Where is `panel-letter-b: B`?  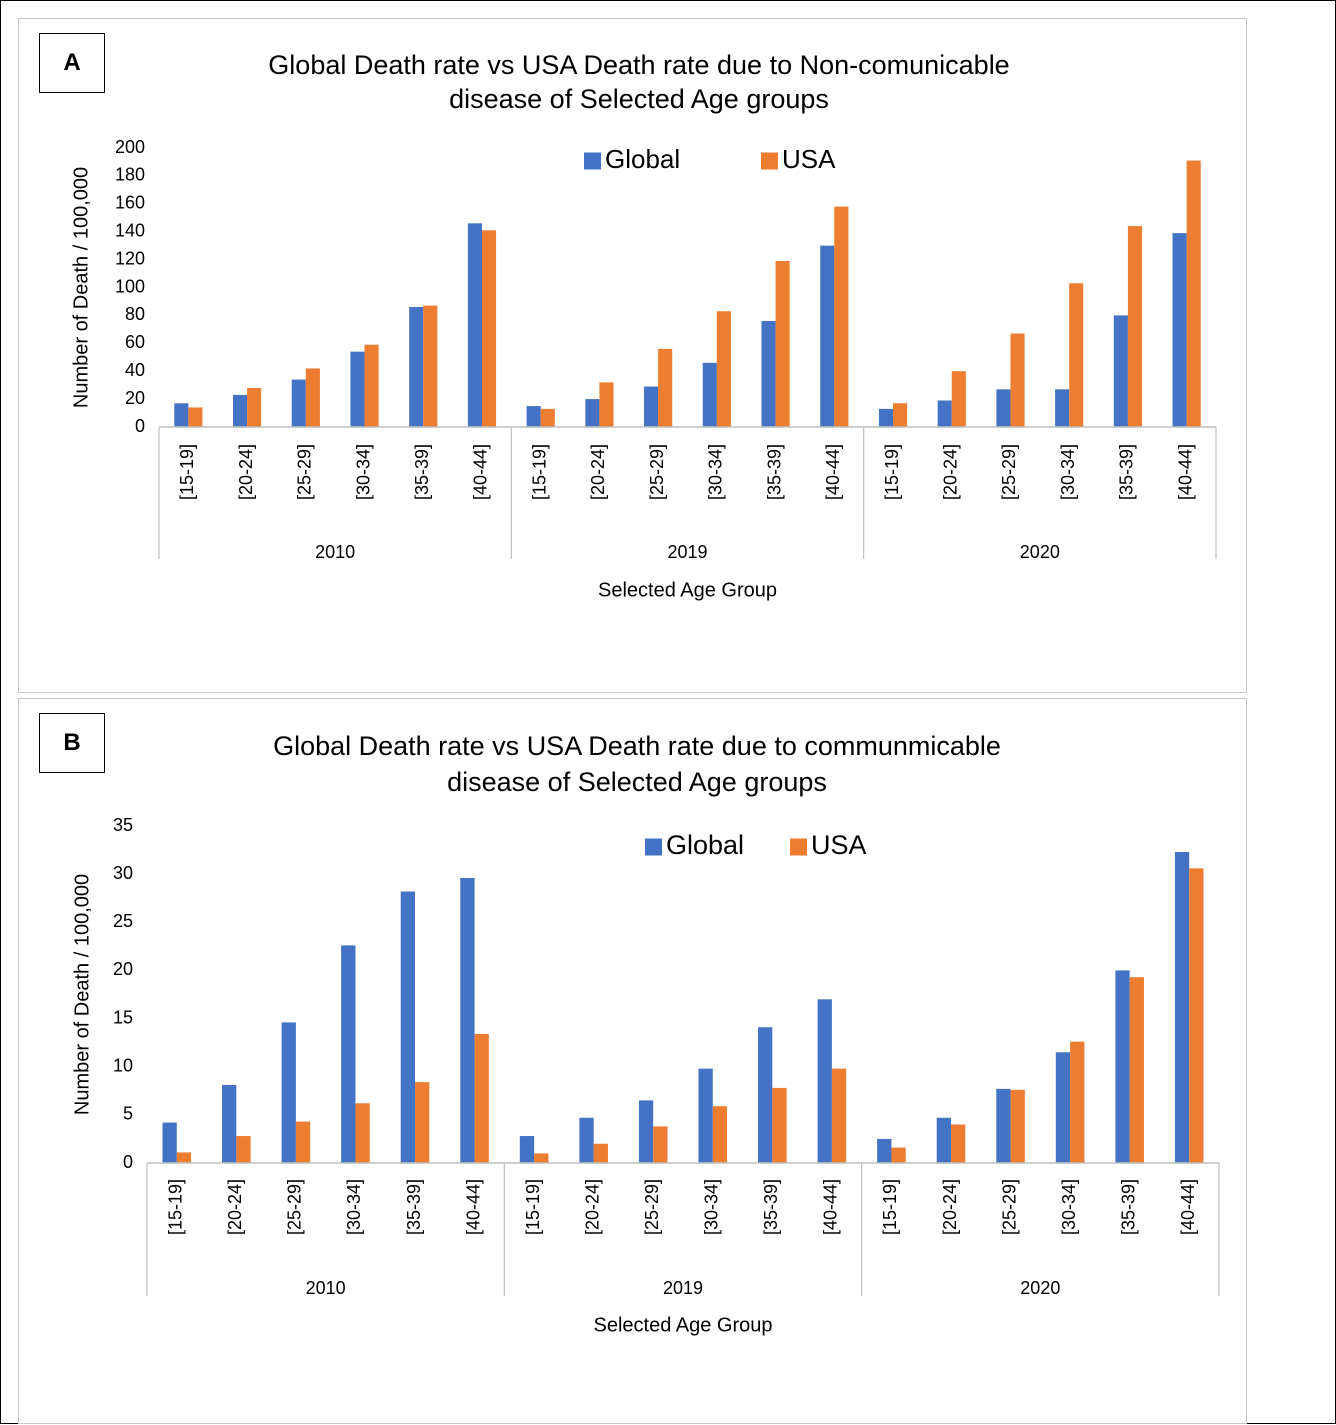 panel-letter-b: B is located at coordinates (72, 743).